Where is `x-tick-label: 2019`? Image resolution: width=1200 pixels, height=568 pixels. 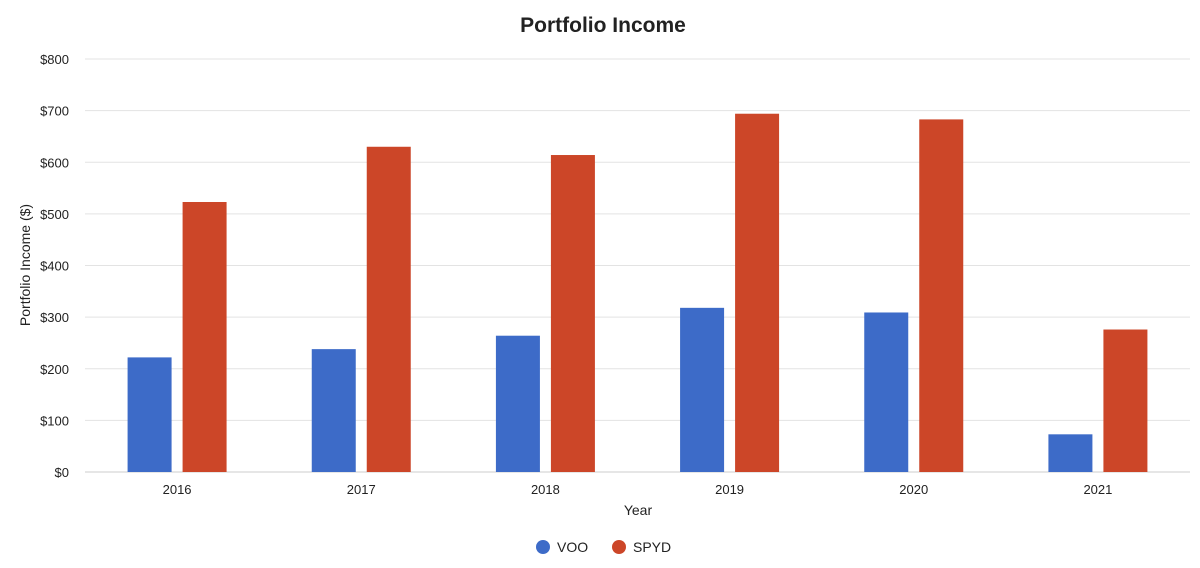
x-tick-label: 2019 is located at coordinates (729, 489).